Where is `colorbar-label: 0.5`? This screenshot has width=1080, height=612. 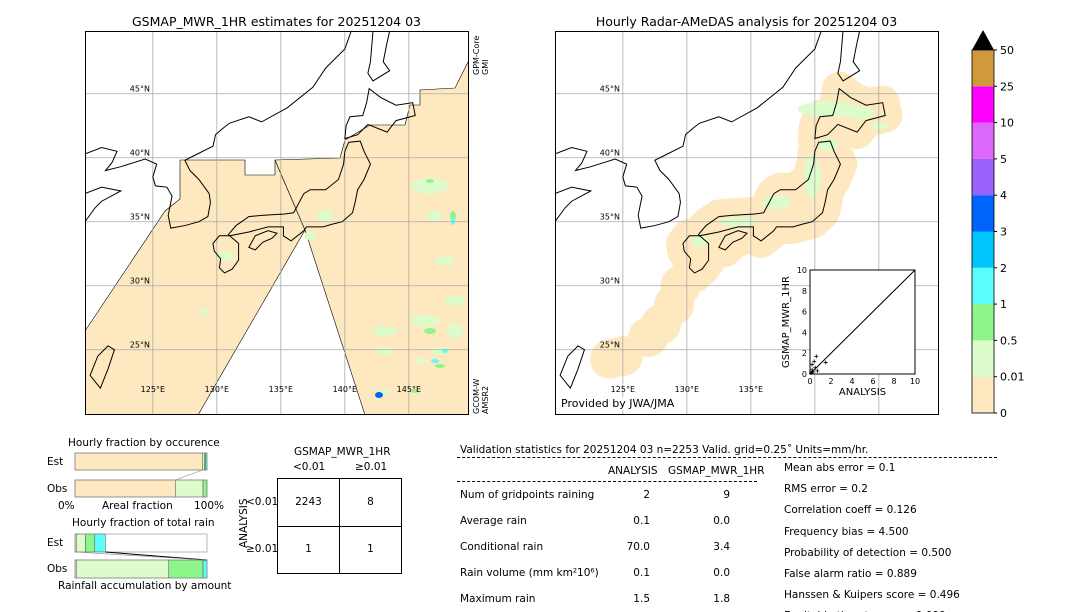 colorbar-label: 0.5 is located at coordinates (1009, 340).